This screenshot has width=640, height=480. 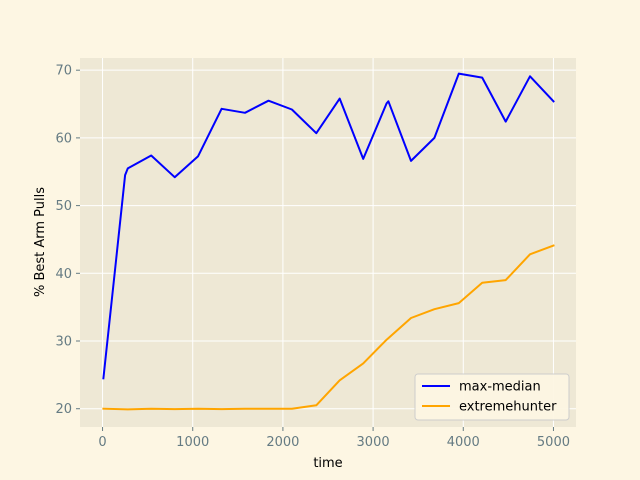 What do you see at coordinates (373, 442) in the screenshot?
I see `x-tick-label: 3000` at bounding box center [373, 442].